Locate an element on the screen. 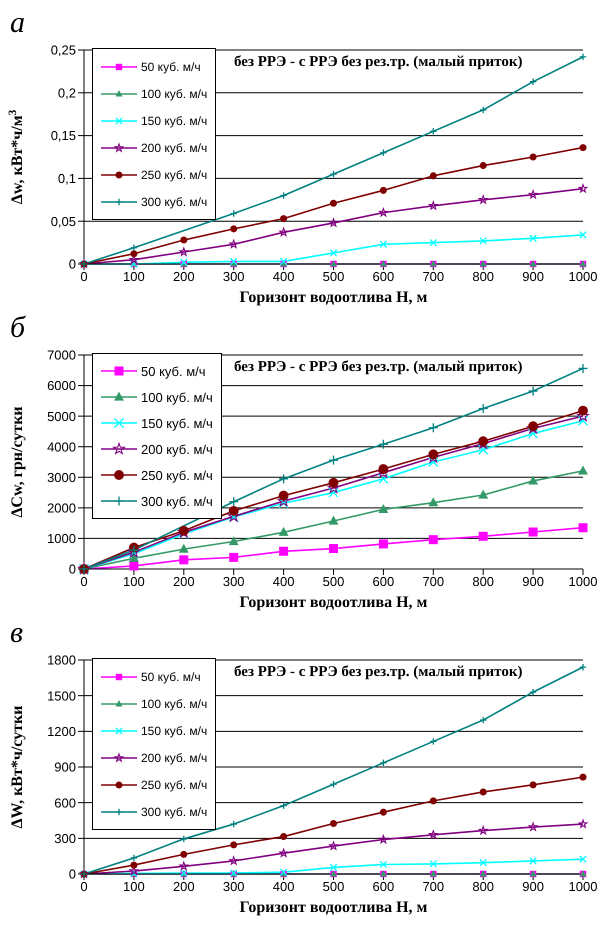 The width and height of the screenshot is (605, 931). y-tick-label: 0,15 is located at coordinates (63, 136).